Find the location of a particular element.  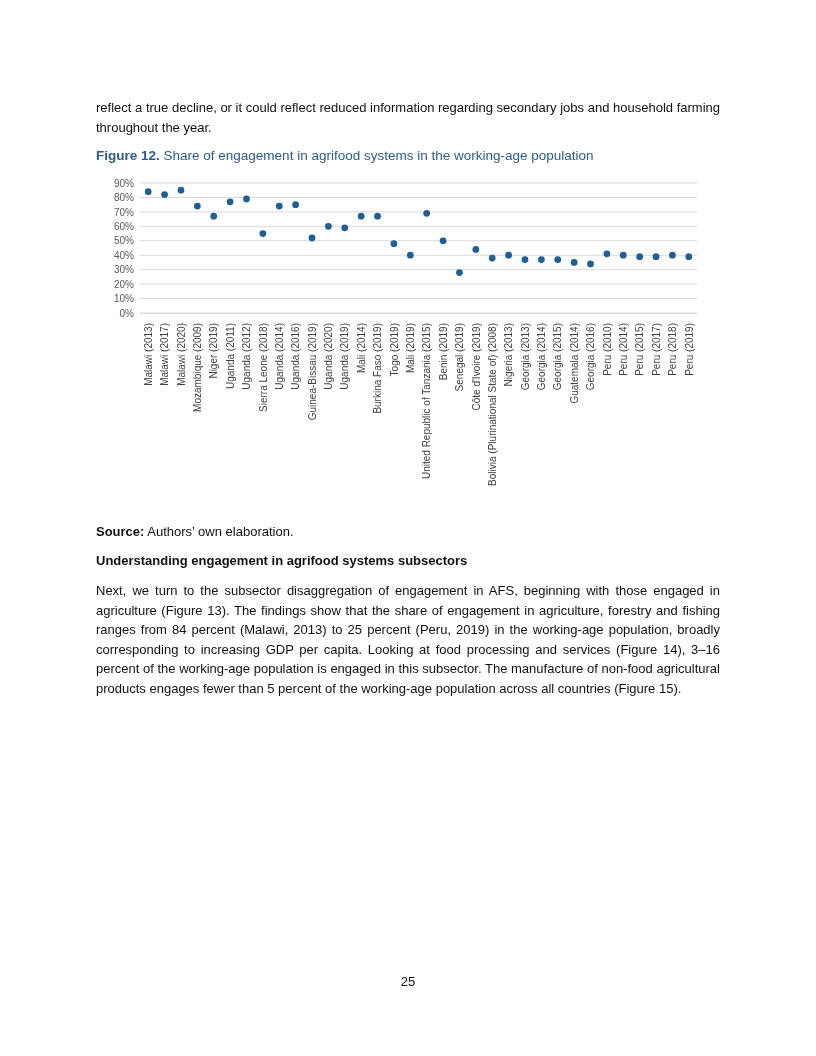

y-tick-label: 30% is located at coordinates (124, 270).